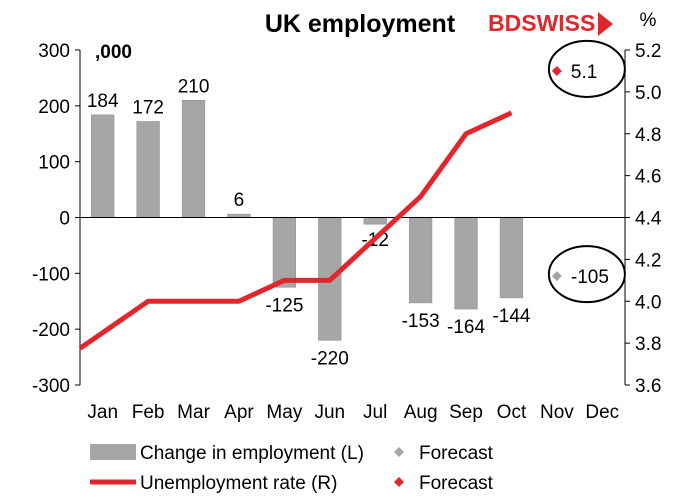 Image resolution: width=700 pixels, height=500 pixels. Describe the element at coordinates (193, 159) in the screenshot. I see `employment-bar-mar` at that location.